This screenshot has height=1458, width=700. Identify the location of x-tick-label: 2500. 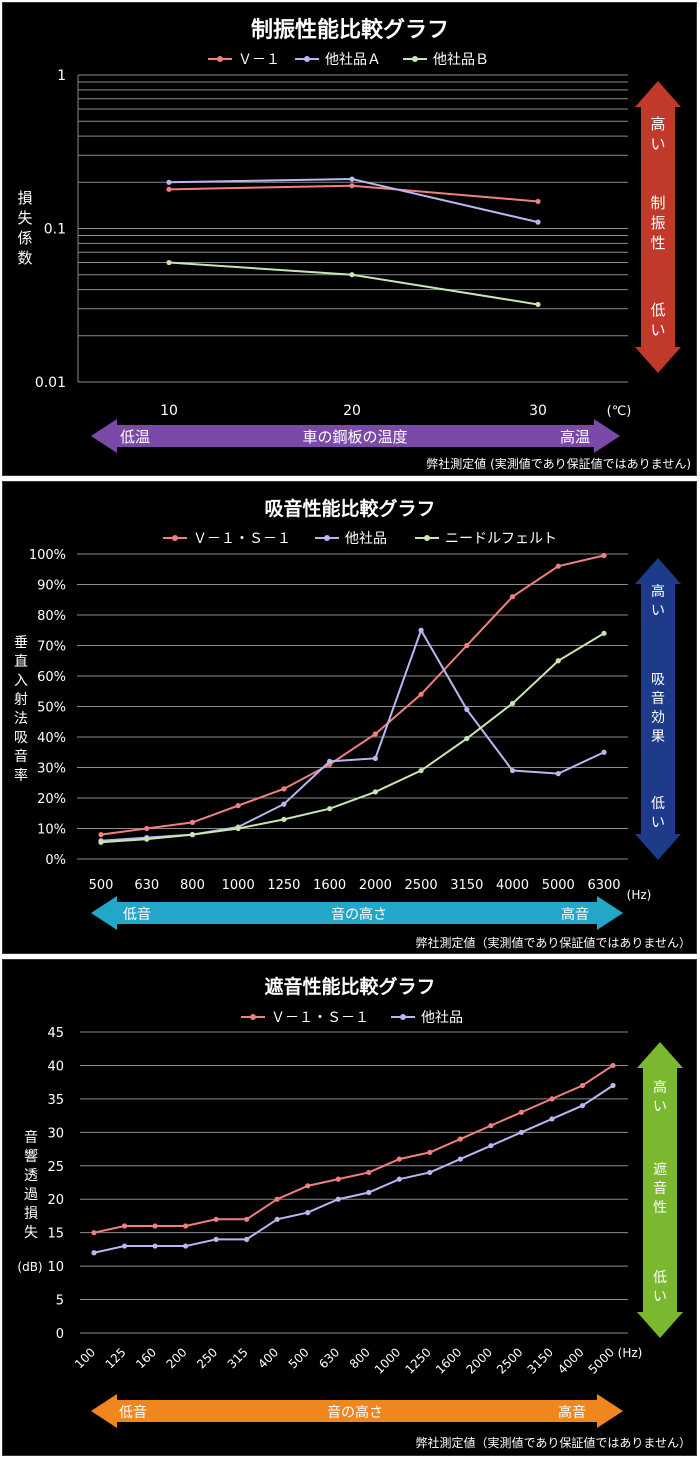
(421, 885).